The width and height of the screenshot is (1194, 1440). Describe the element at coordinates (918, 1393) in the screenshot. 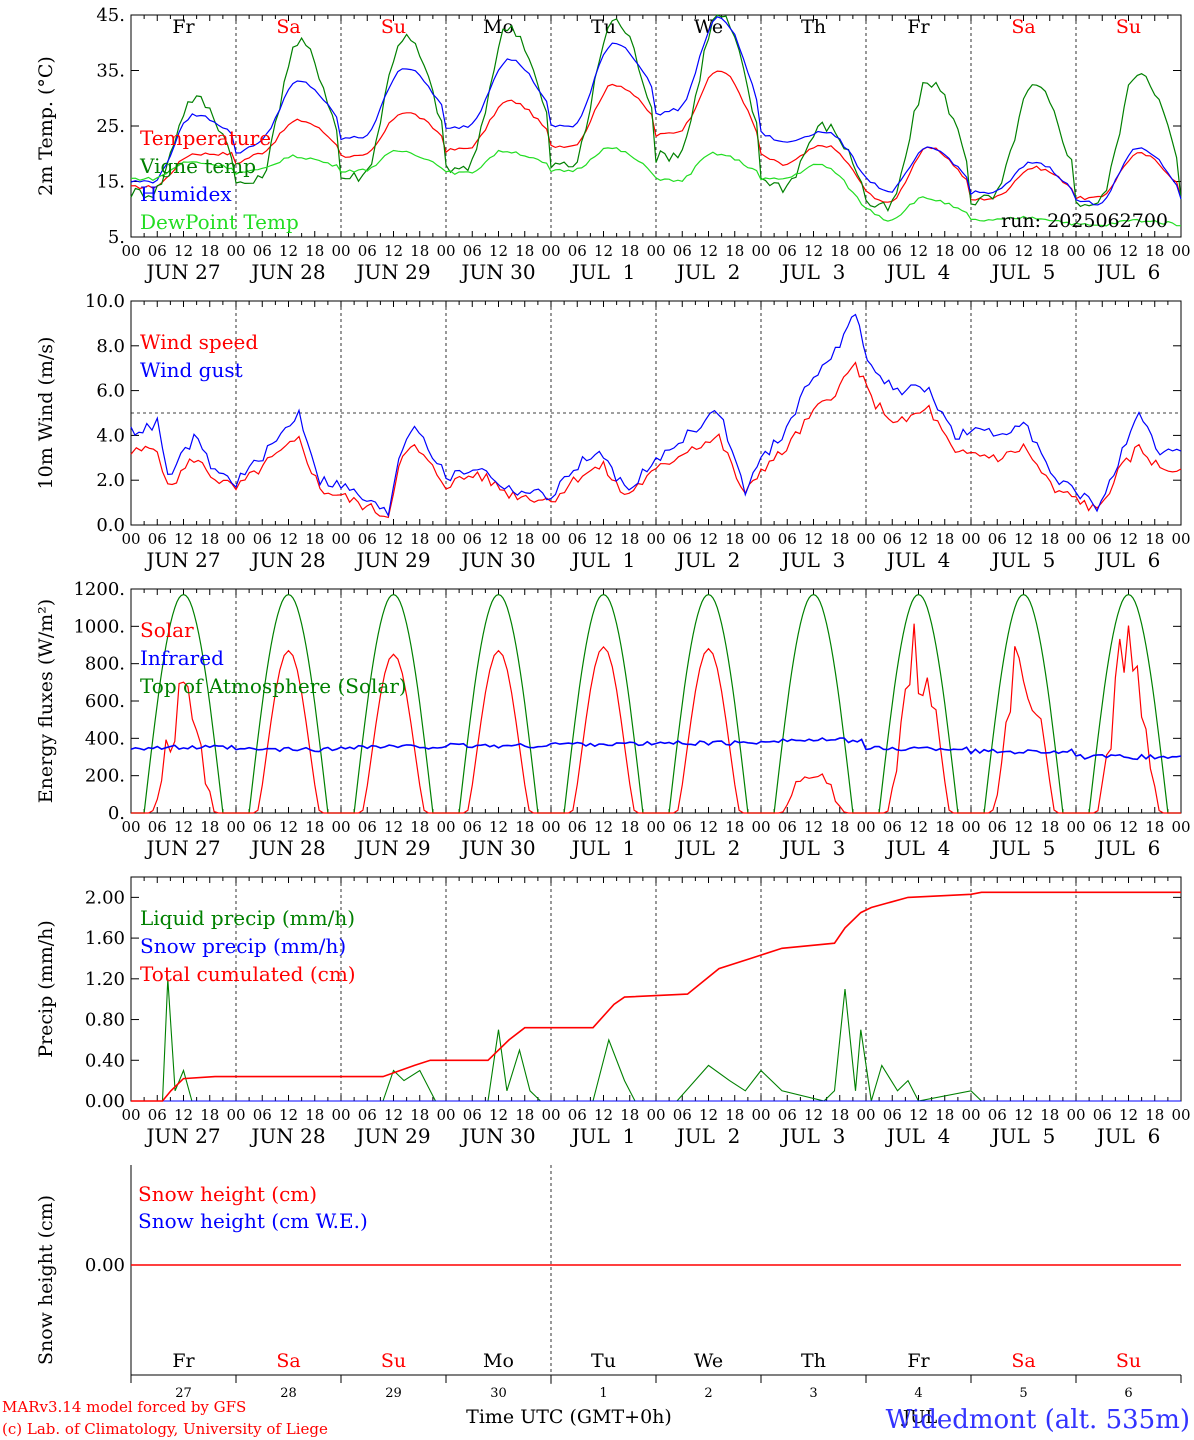

I see `day-number-label: 4` at that location.